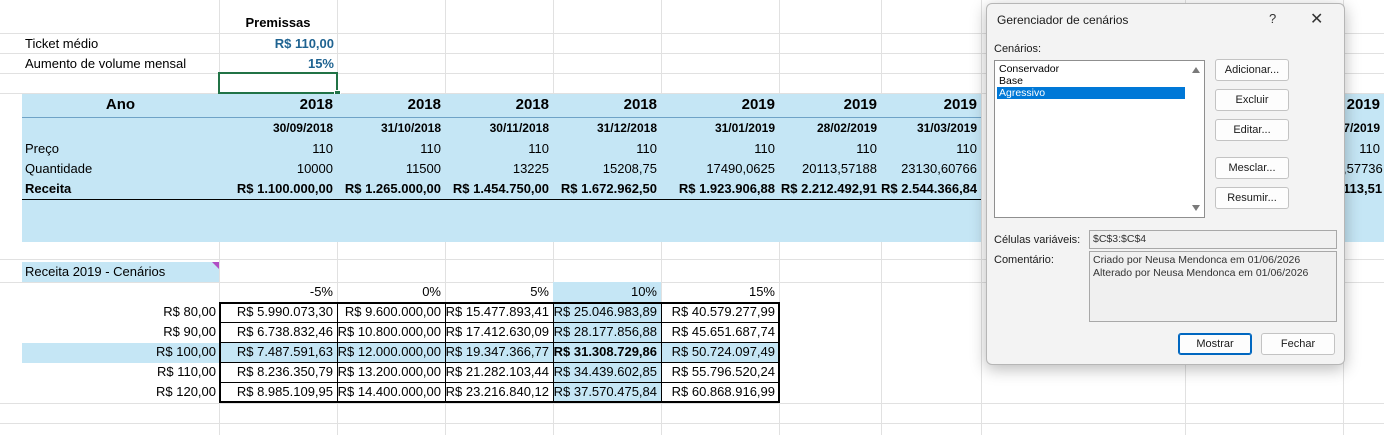 Image resolution: width=1384 pixels, height=435 pixels. What do you see at coordinates (189, 311) in the screenshot?
I see `price-header: R$ 80,00` at bounding box center [189, 311].